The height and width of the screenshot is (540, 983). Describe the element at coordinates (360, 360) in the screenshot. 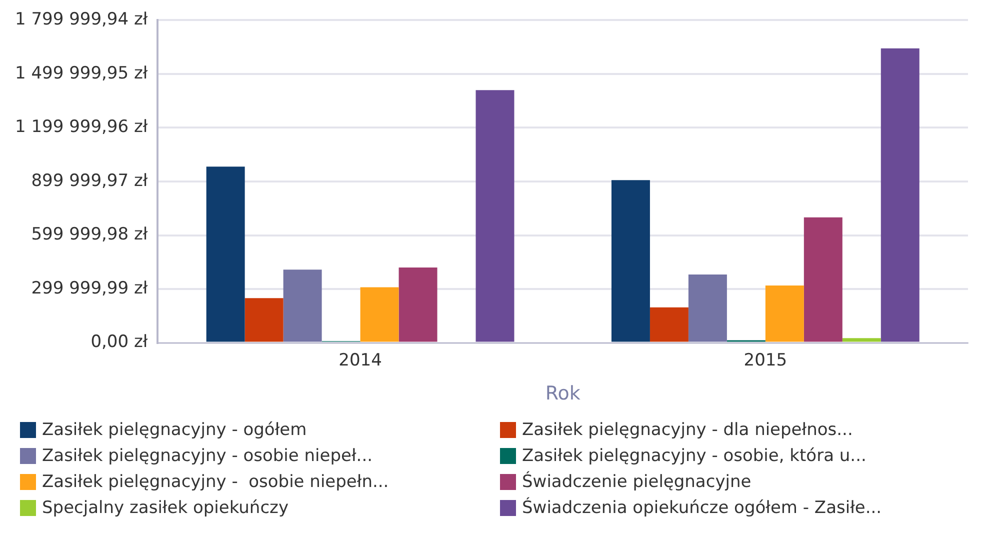

I see `x-tick-label: 2014` at that location.